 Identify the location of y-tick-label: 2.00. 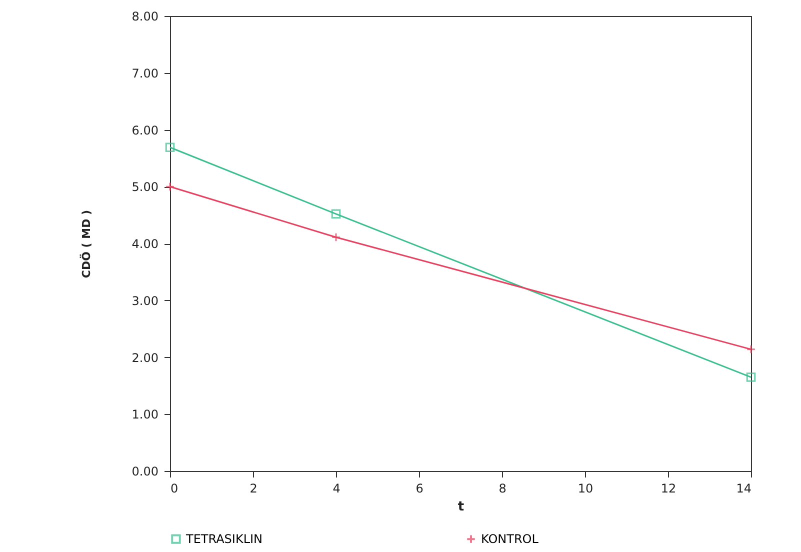
(145, 357).